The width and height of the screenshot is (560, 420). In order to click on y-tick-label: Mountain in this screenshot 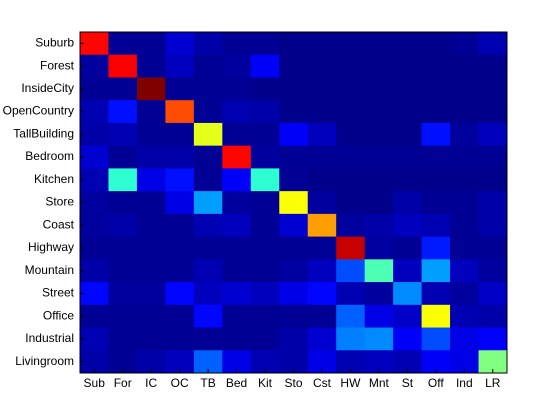, I will do `click(49, 270)`.